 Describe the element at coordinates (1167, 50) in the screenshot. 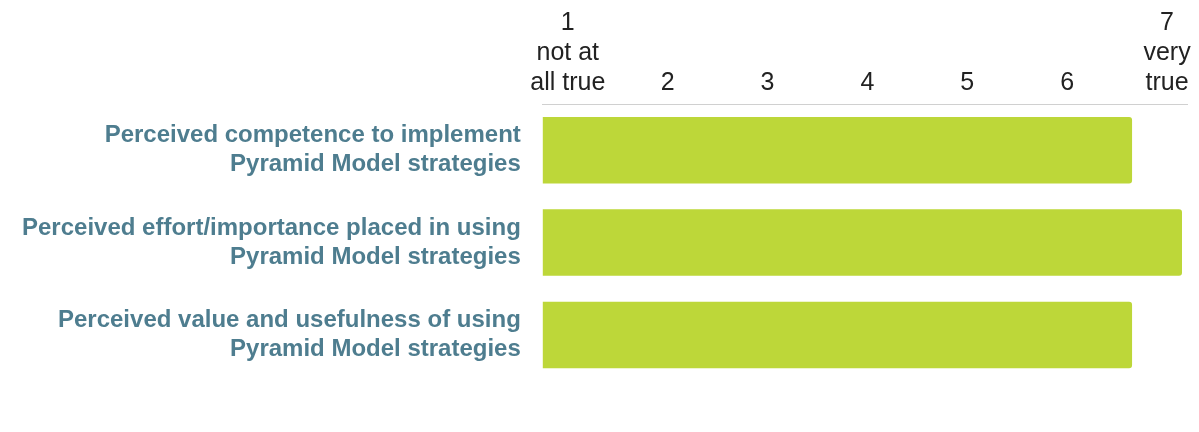

I see `x-tick-label: 7 very true` at that location.